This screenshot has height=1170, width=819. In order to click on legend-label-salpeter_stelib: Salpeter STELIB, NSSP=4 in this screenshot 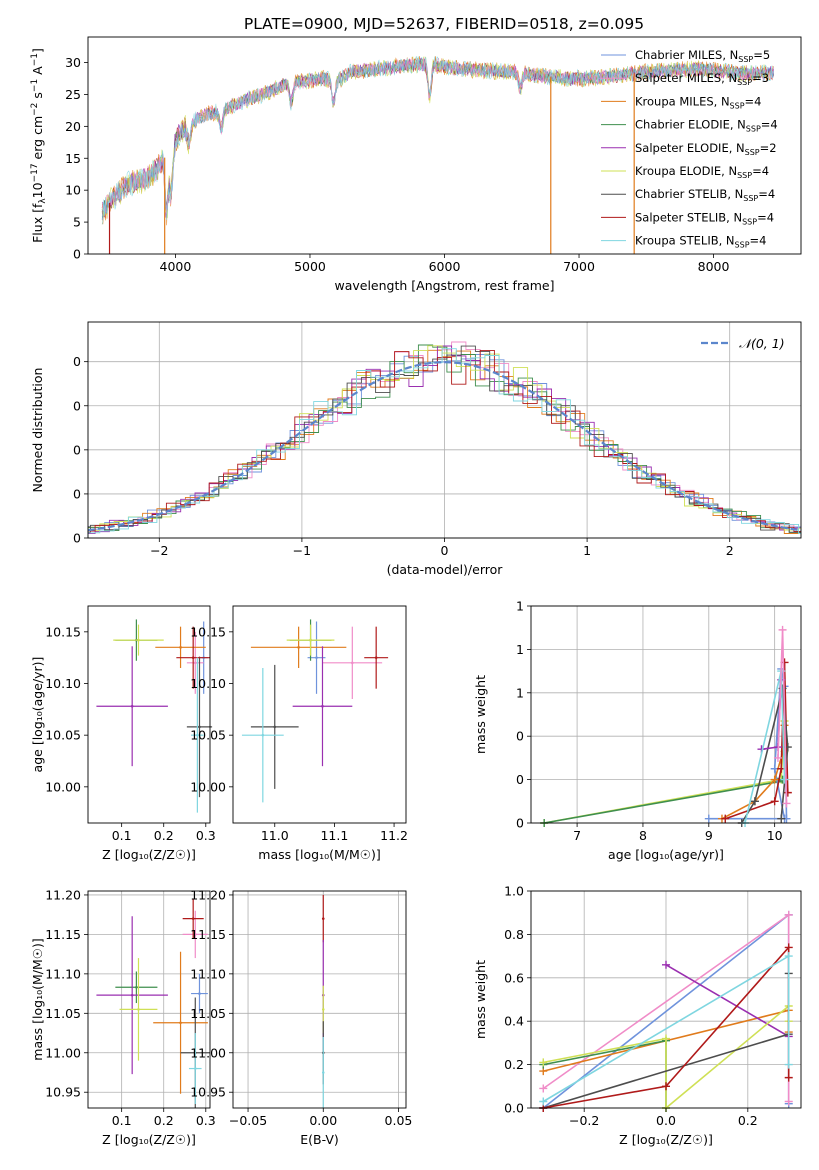, I will do `click(704, 218)`.